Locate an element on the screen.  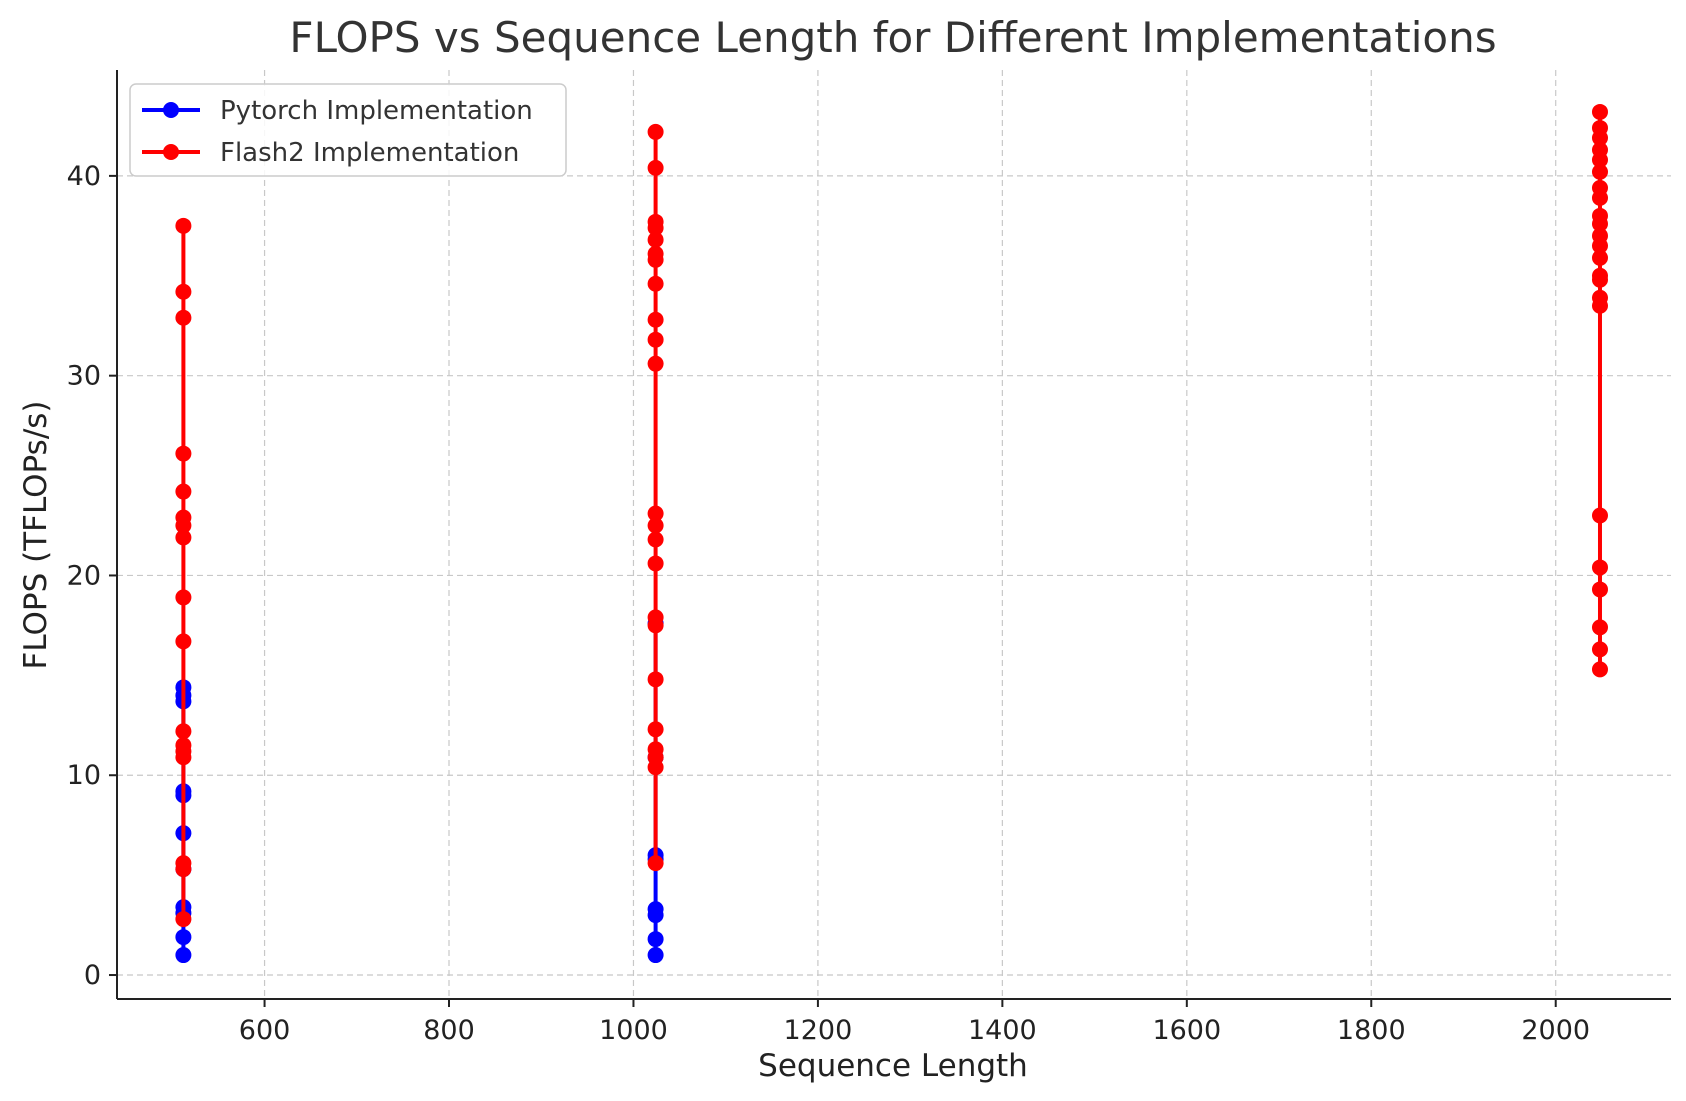
legend-box is located at coordinates (348, 130).